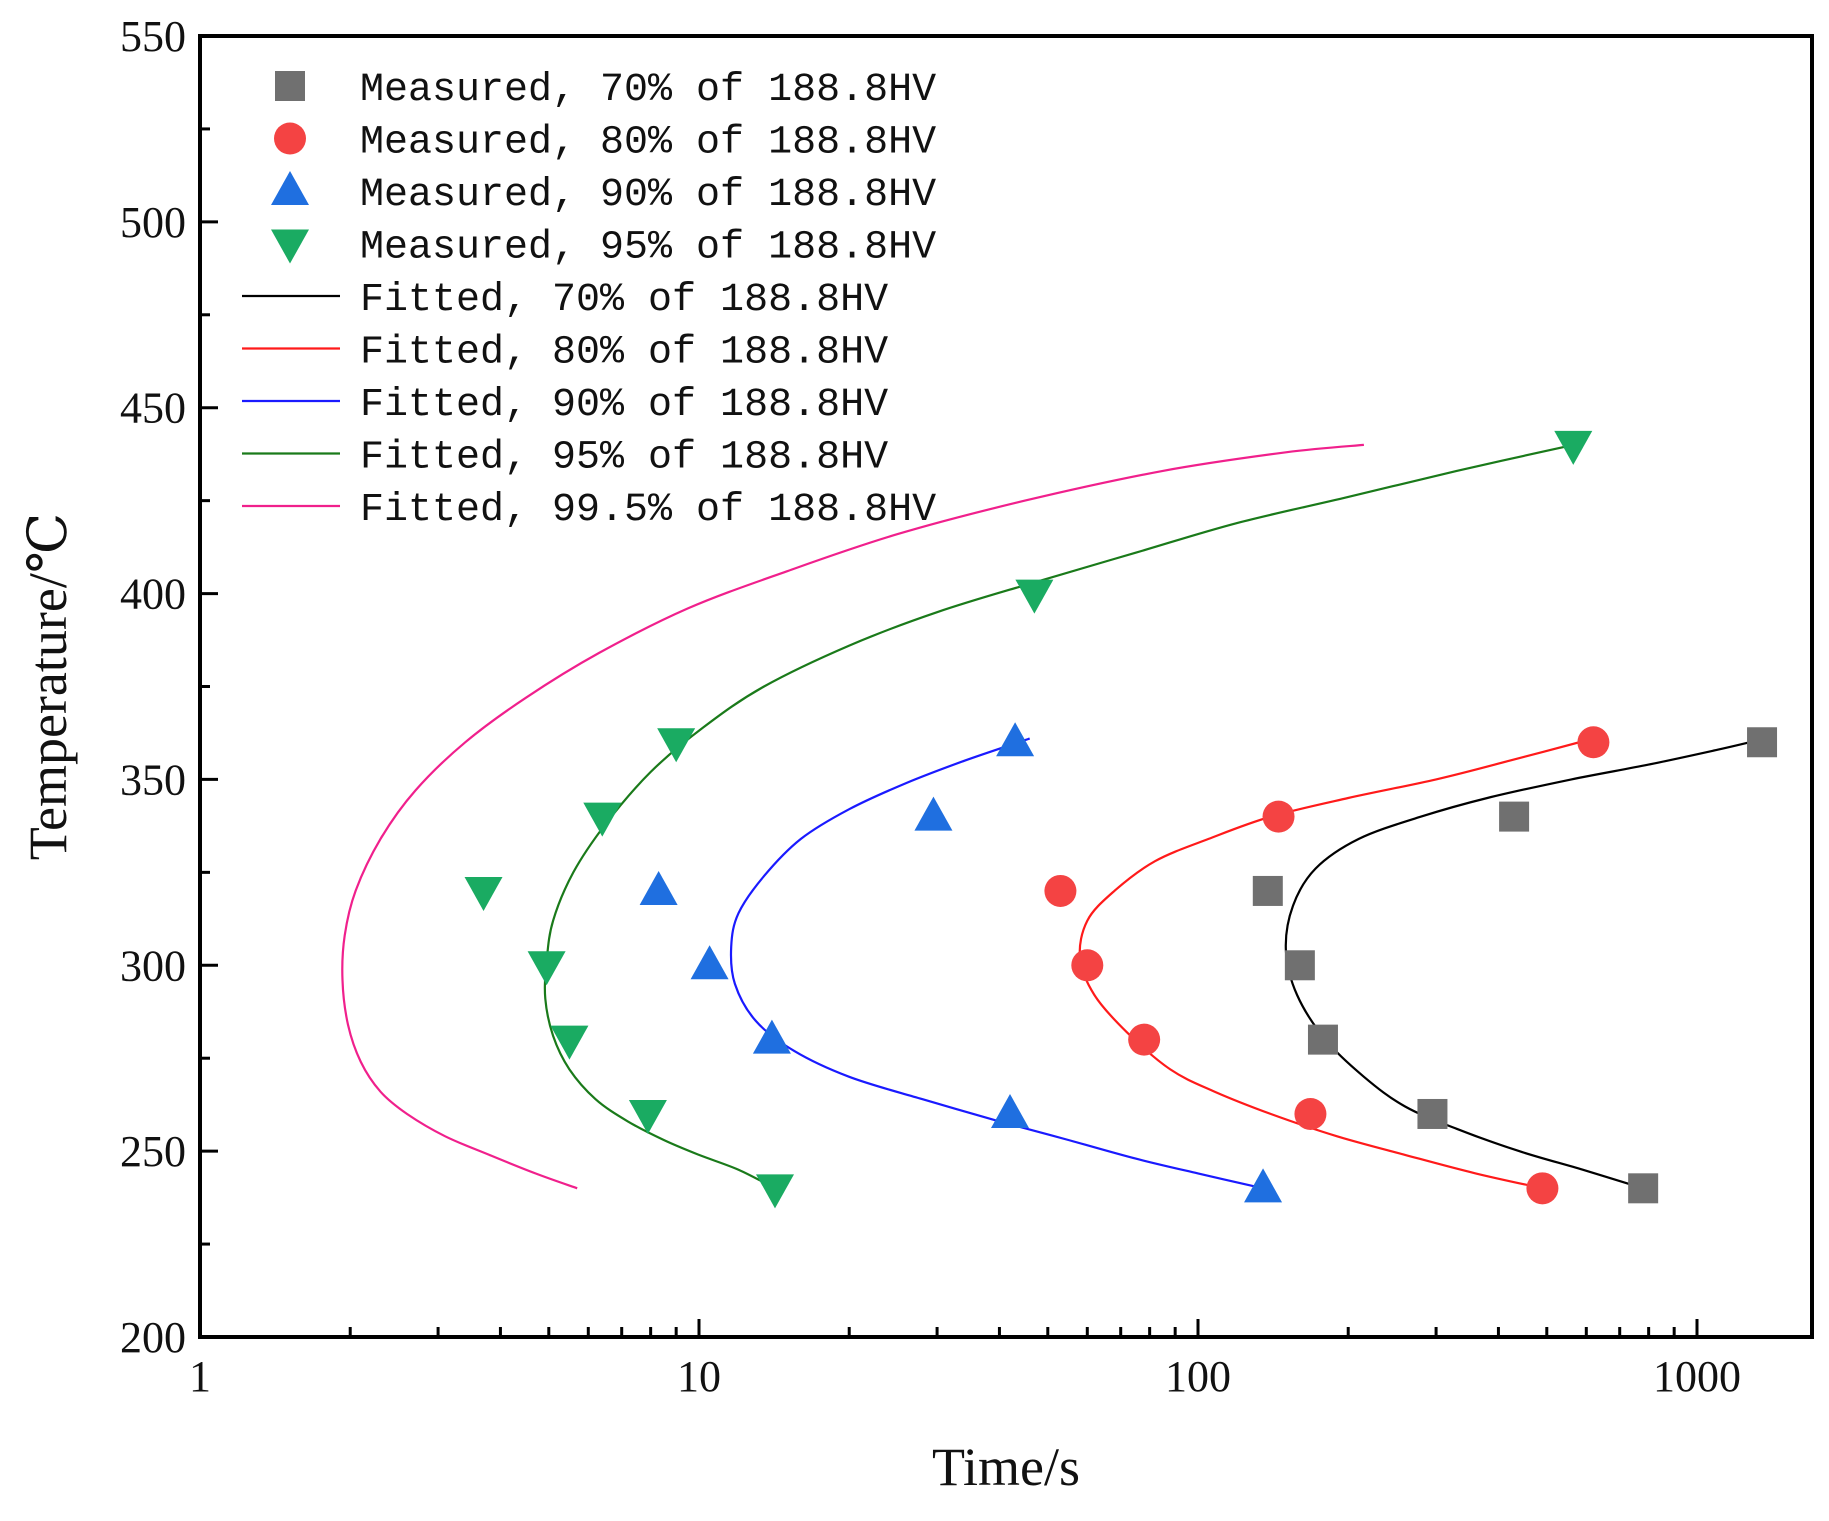 The height and width of the screenshot is (1521, 1829). Describe the element at coordinates (290, 246) in the screenshot. I see `legend-marker-measured-95-of-188-8hv` at that location.